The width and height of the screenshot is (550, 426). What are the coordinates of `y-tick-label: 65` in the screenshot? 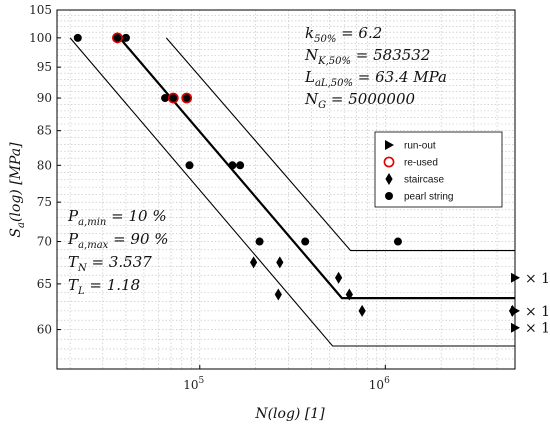 It's located at (44, 284).